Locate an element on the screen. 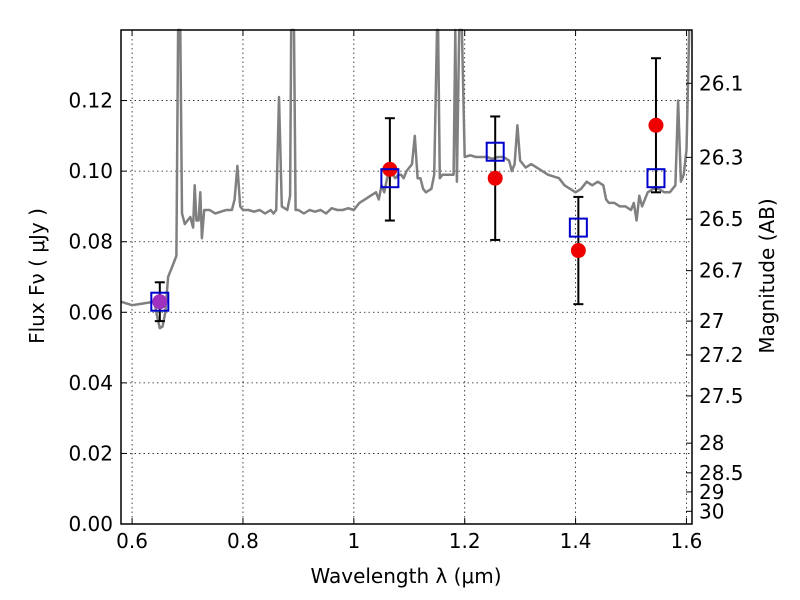 The width and height of the screenshot is (800, 600). x-tick-label: 0.8 is located at coordinates (243, 541).